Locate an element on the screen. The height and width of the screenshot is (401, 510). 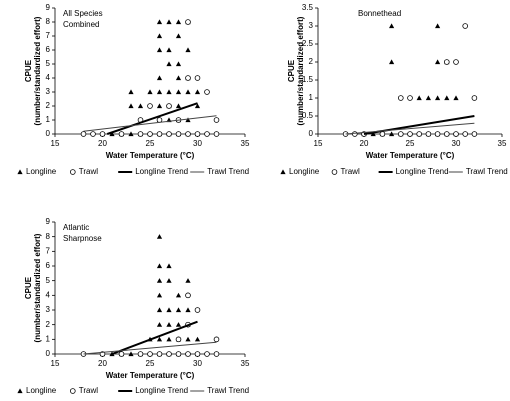
chart-title: Sharpnose is located at coordinates (82, 238).